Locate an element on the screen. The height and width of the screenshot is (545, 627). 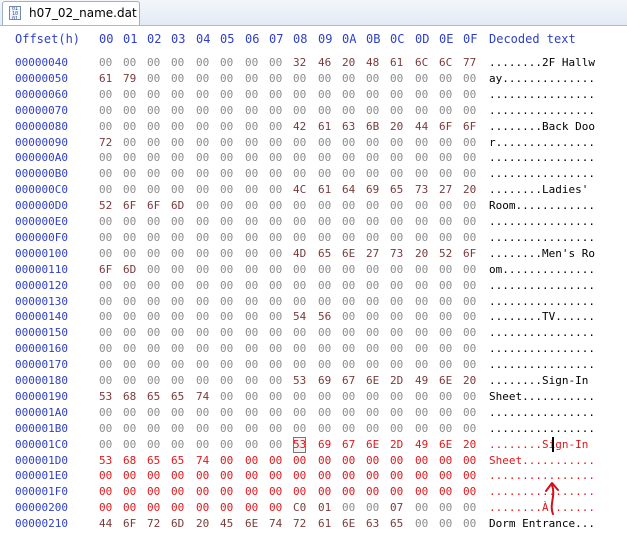
hex-byte-cell: 46 is located at coordinates (325, 62).